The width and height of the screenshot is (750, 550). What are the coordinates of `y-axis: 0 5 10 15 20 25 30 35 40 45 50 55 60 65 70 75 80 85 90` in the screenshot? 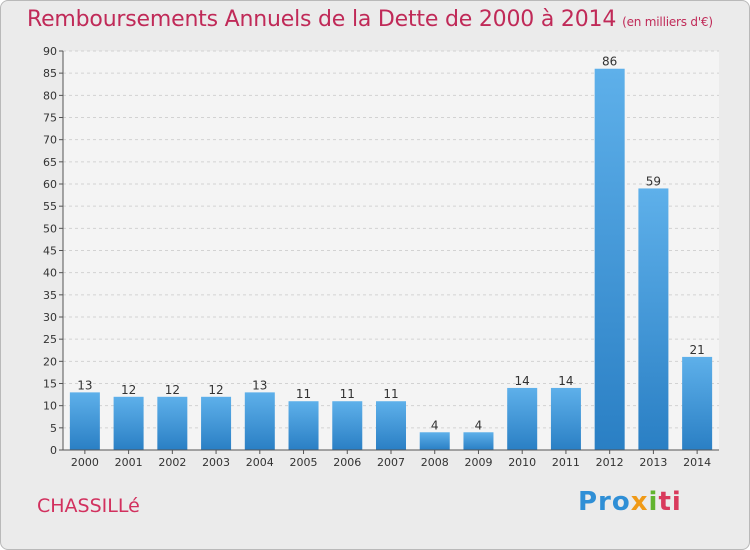 It's located at (53, 251).